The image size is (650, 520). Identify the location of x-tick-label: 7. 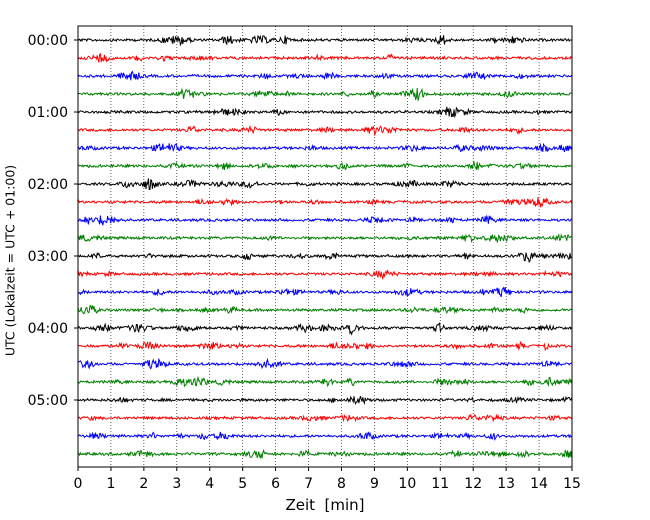
(308, 484).